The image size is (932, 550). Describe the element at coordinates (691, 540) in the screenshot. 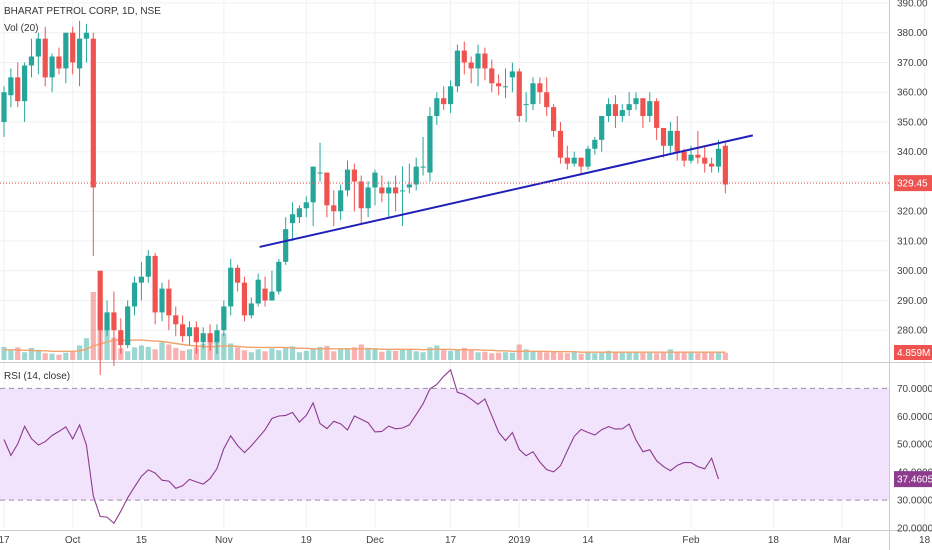

I see `time-tick-label: Feb` at that location.